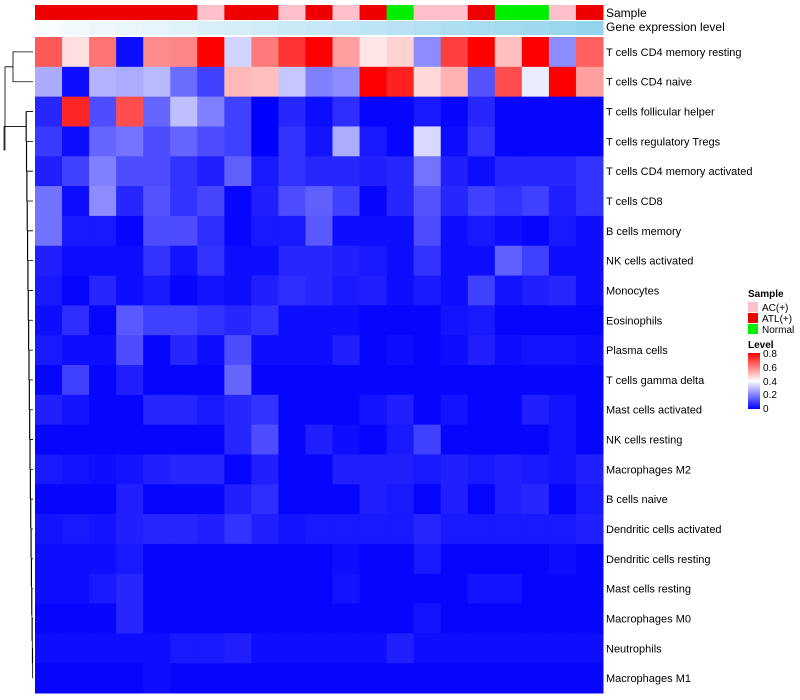 This screenshot has width=800, height=700. Describe the element at coordinates (18, 365) in the screenshot. I see `row-dendrogram` at that location.